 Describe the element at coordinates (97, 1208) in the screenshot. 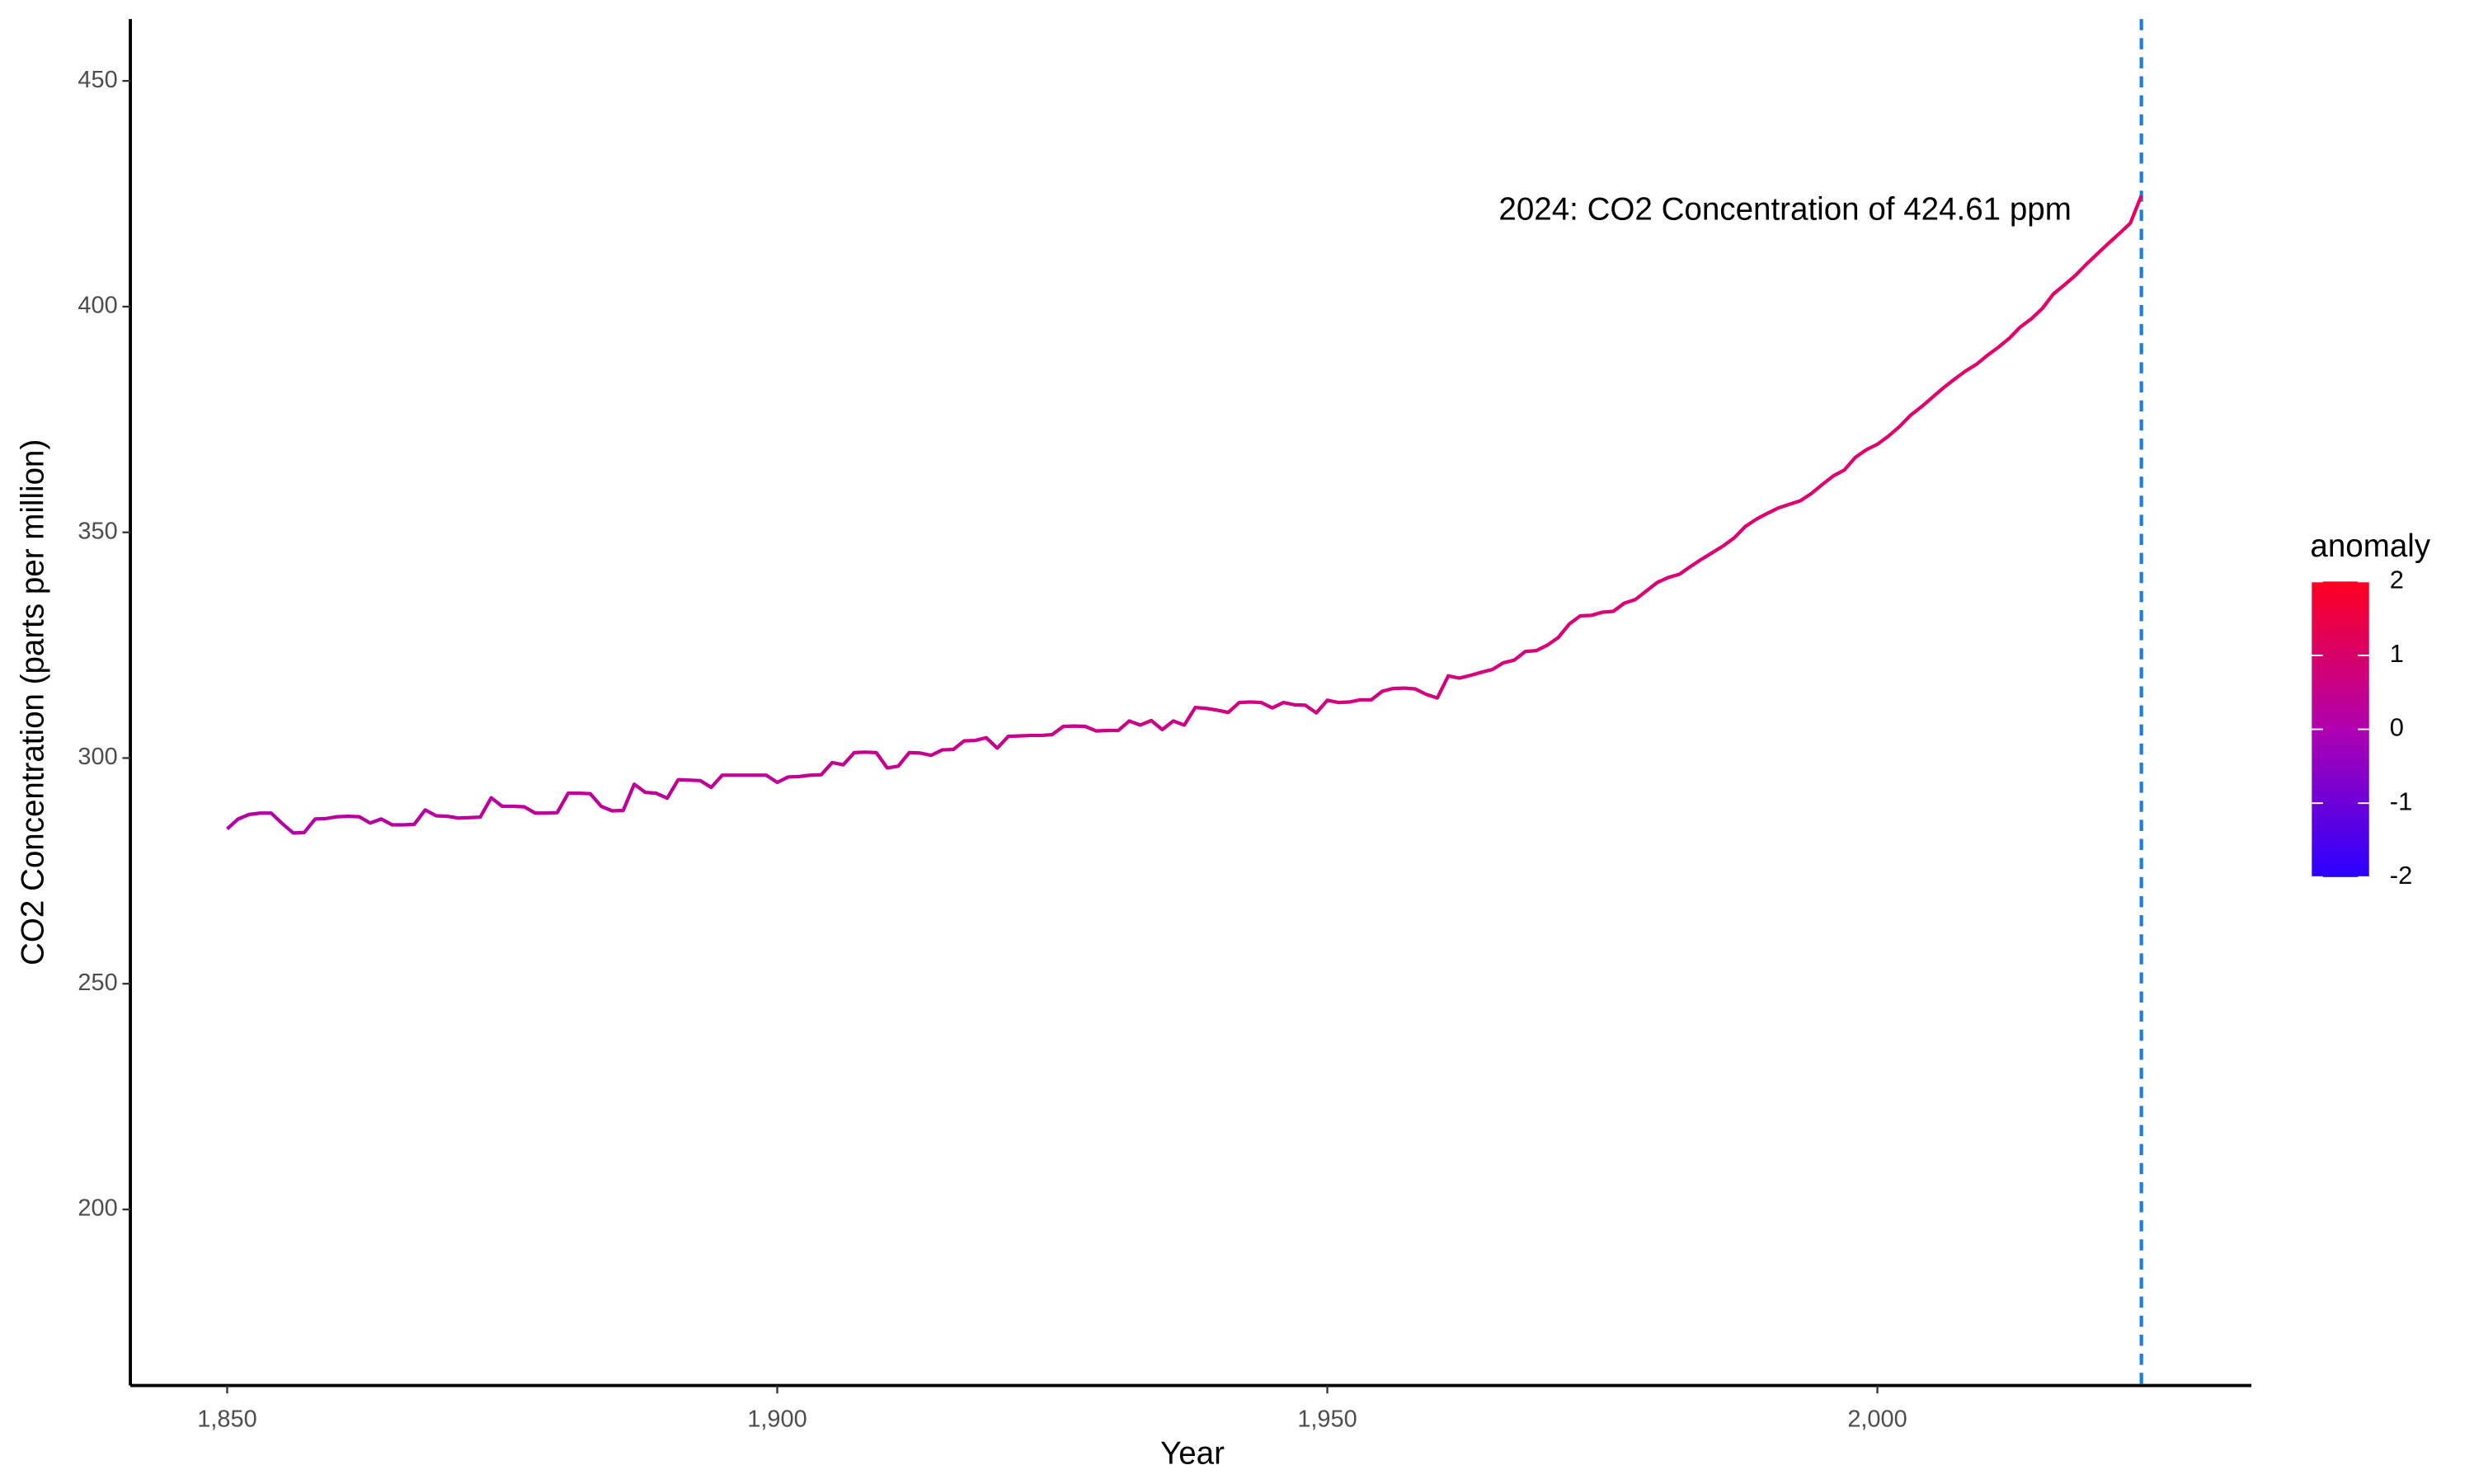

I see `y-tick-label: 200` at that location.